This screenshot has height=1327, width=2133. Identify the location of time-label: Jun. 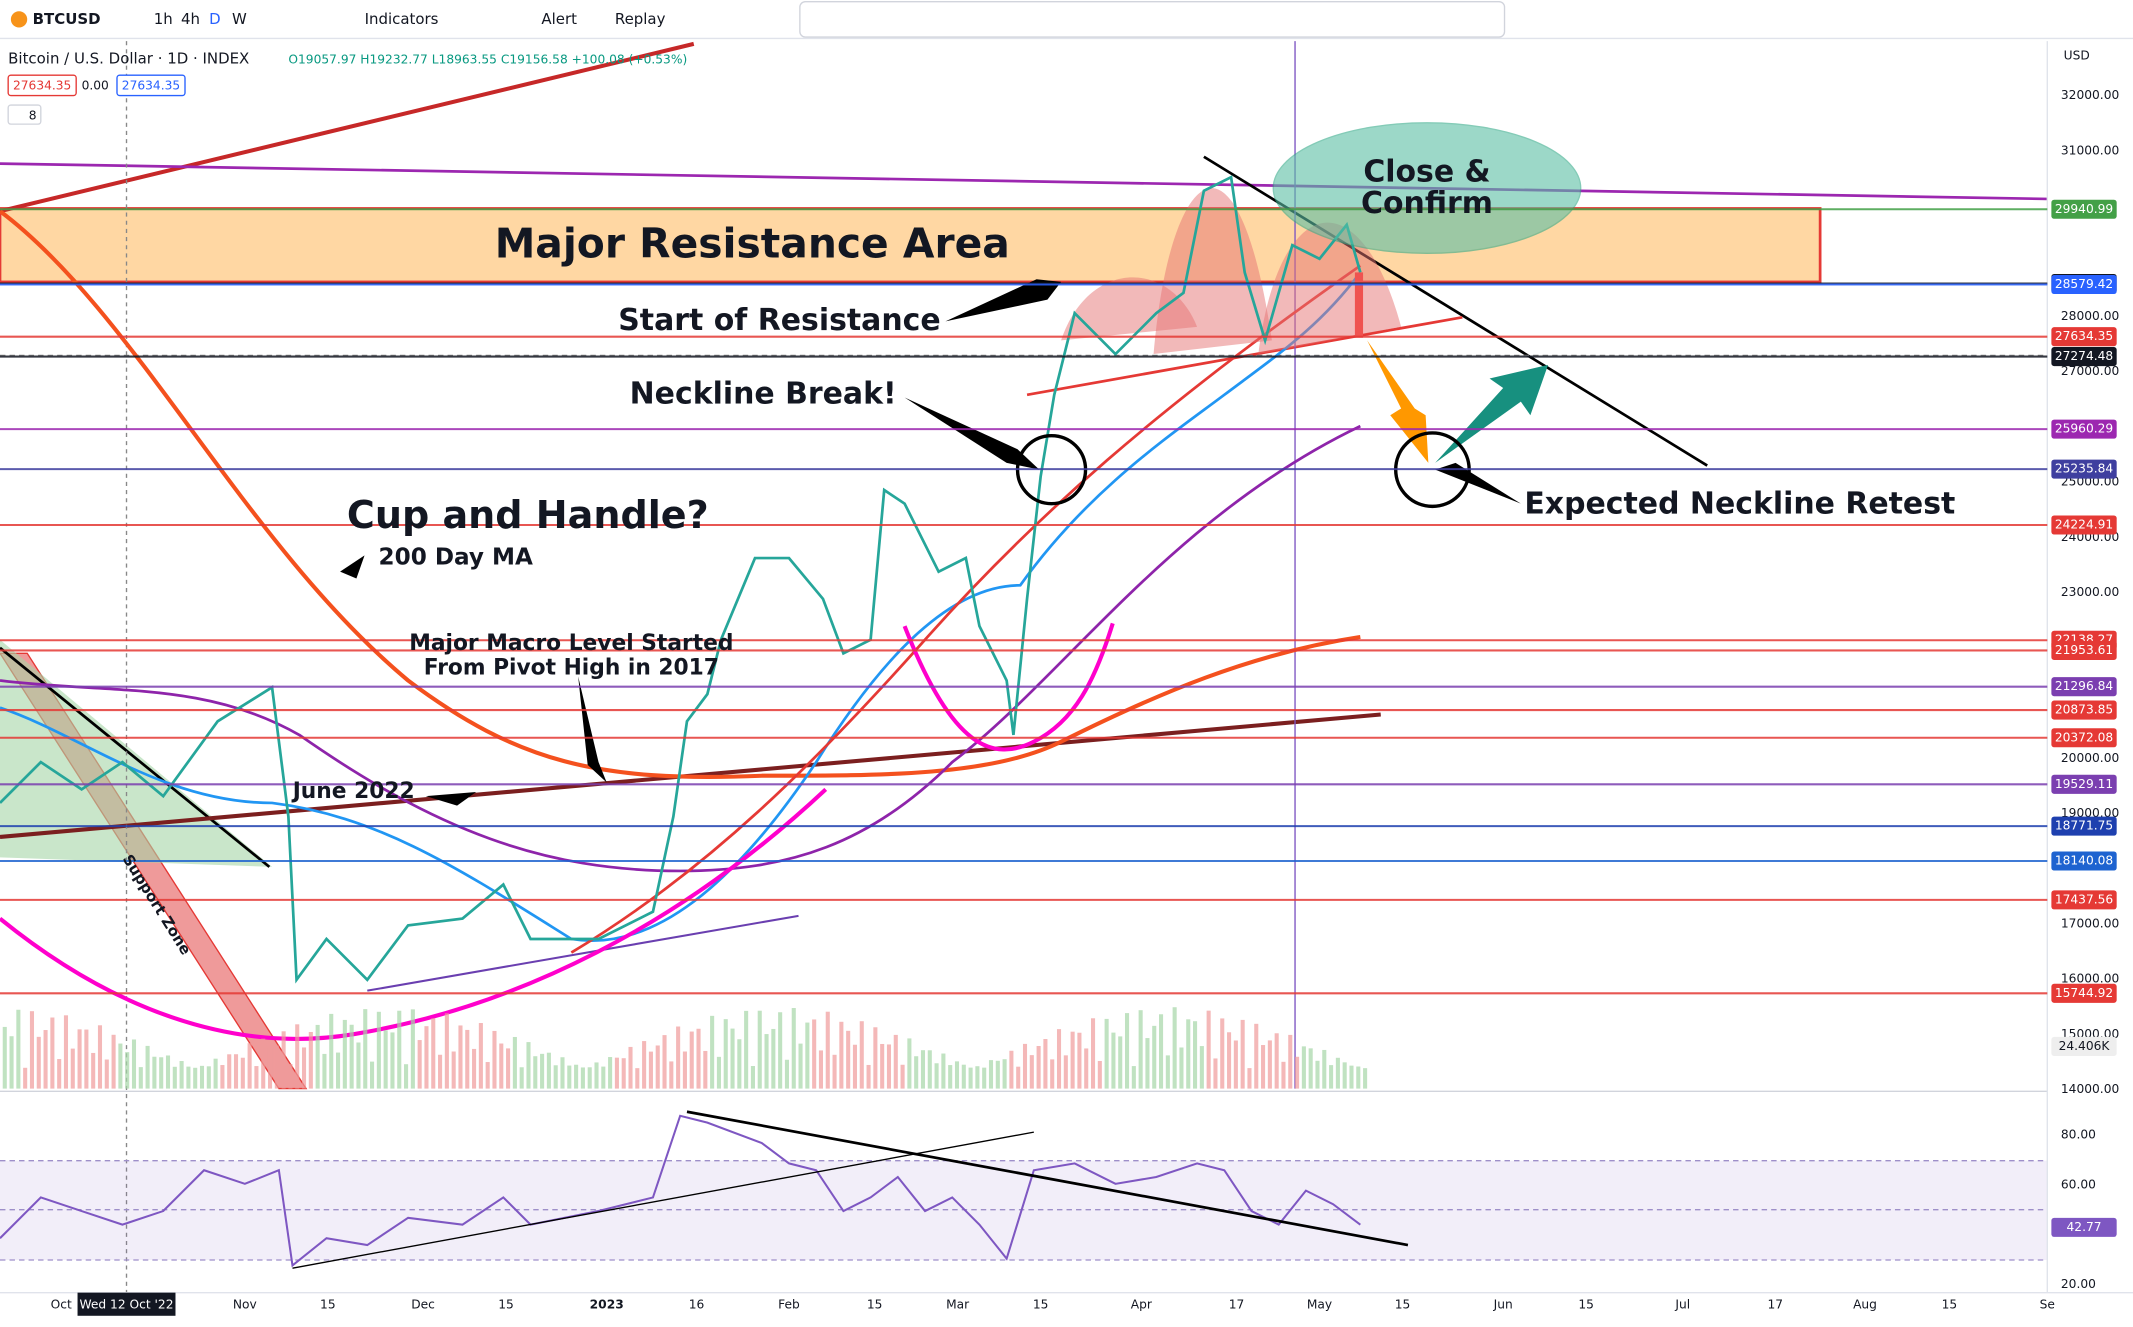
(1503, 1304).